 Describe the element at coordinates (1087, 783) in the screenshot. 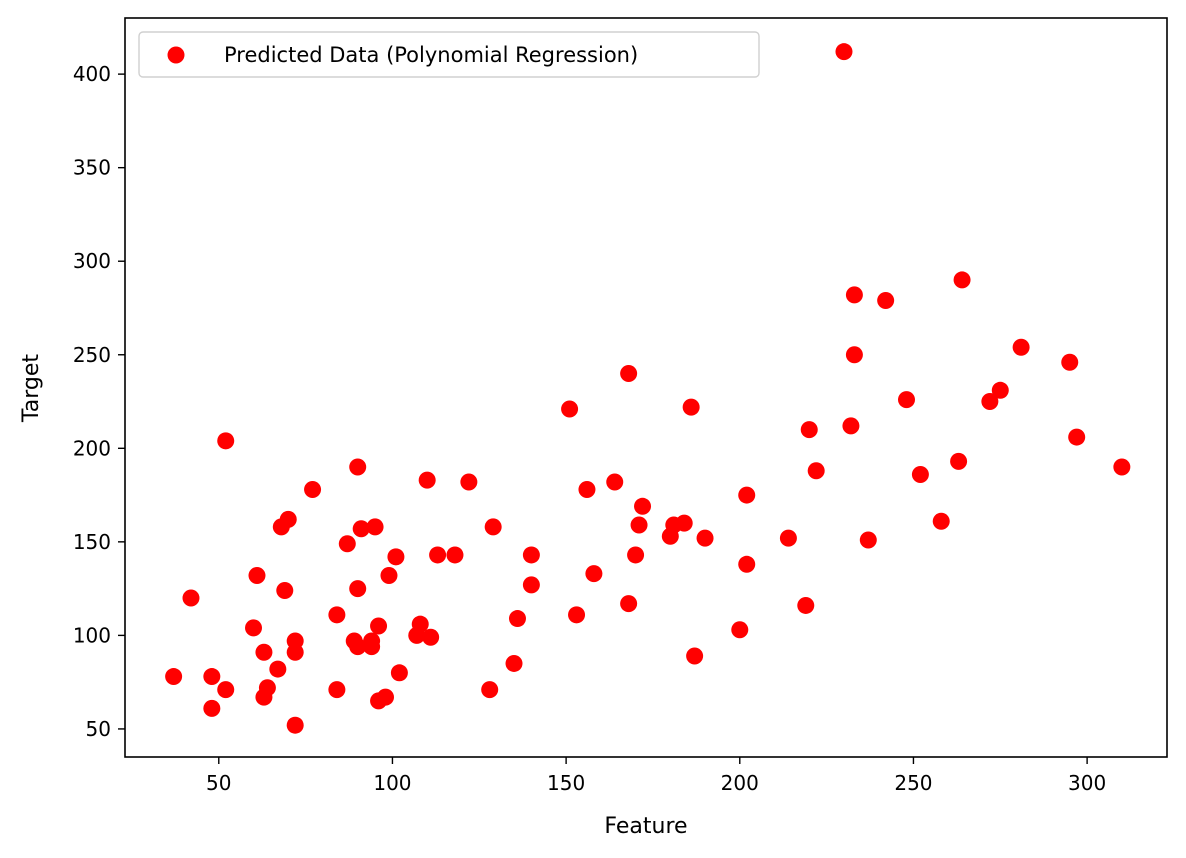

I see `x-tick-label: 300` at that location.